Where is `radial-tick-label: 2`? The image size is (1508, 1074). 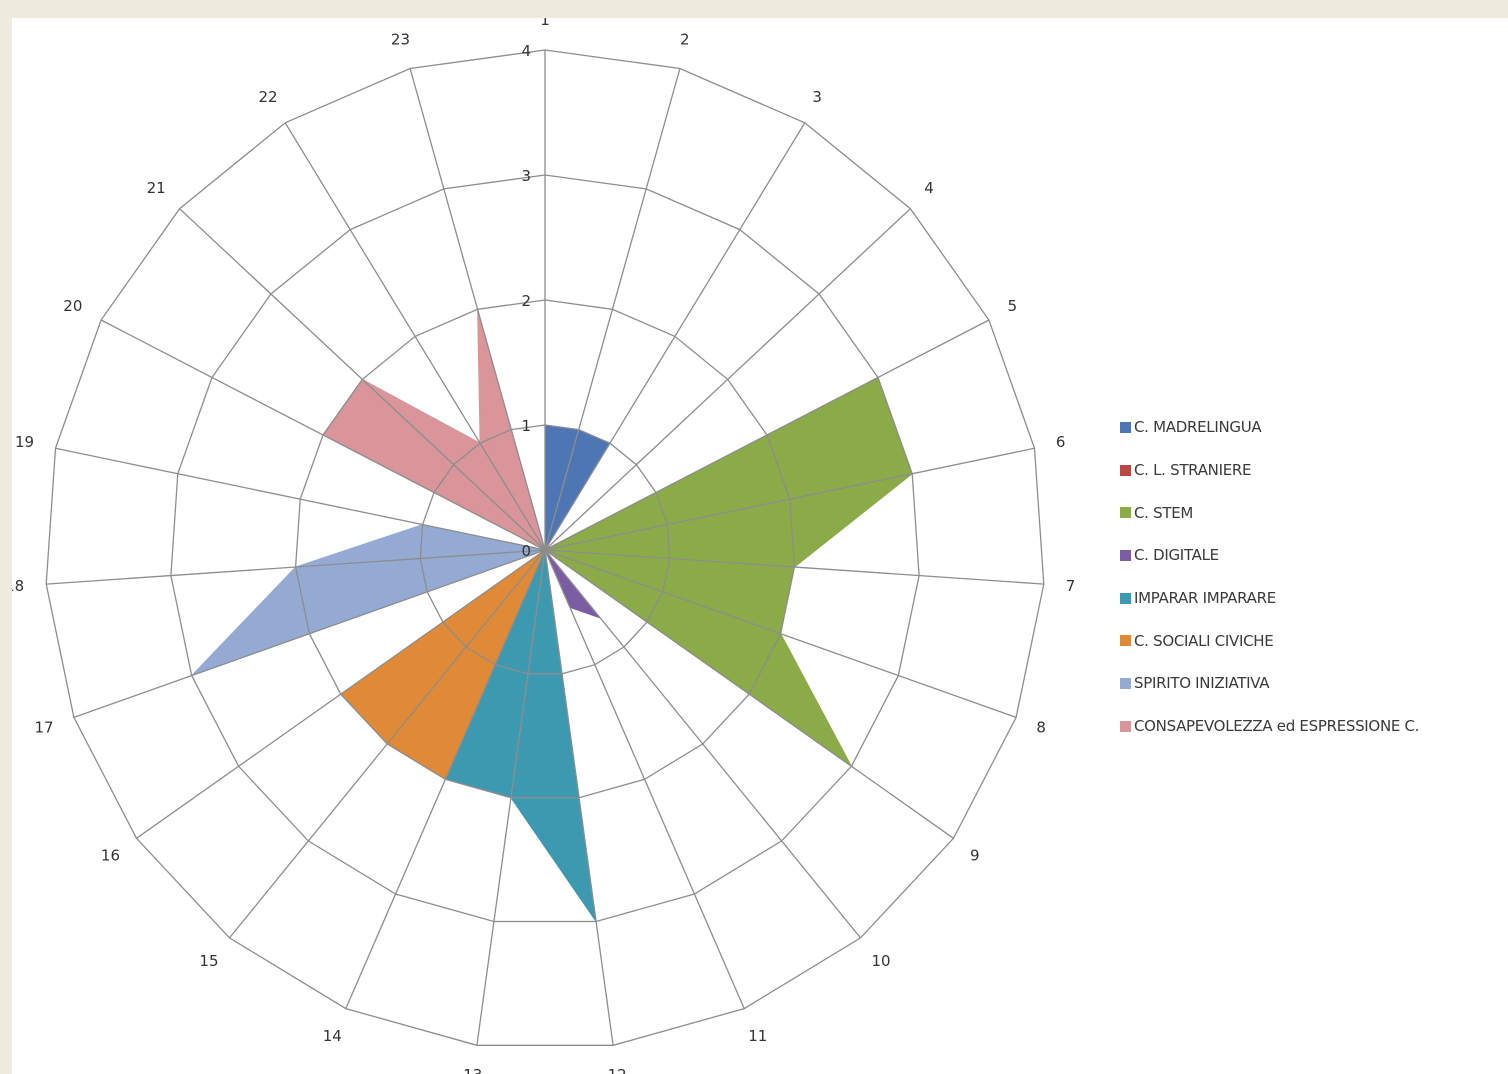
radial-tick-label: 2 is located at coordinates (526, 301).